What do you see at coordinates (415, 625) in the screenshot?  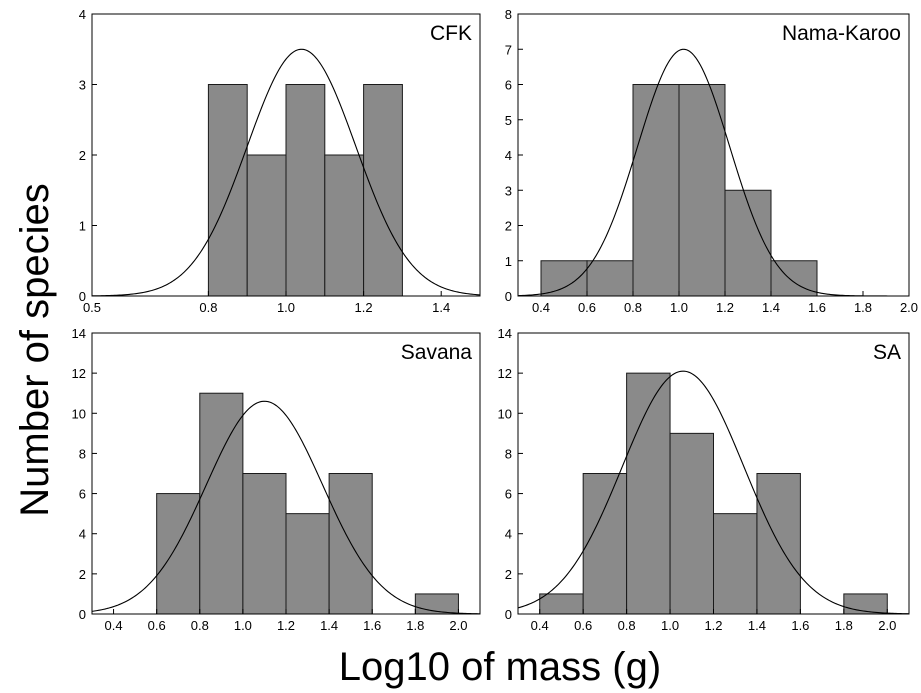 I see `x-tick-label-savana-7: 1.8` at bounding box center [415, 625].